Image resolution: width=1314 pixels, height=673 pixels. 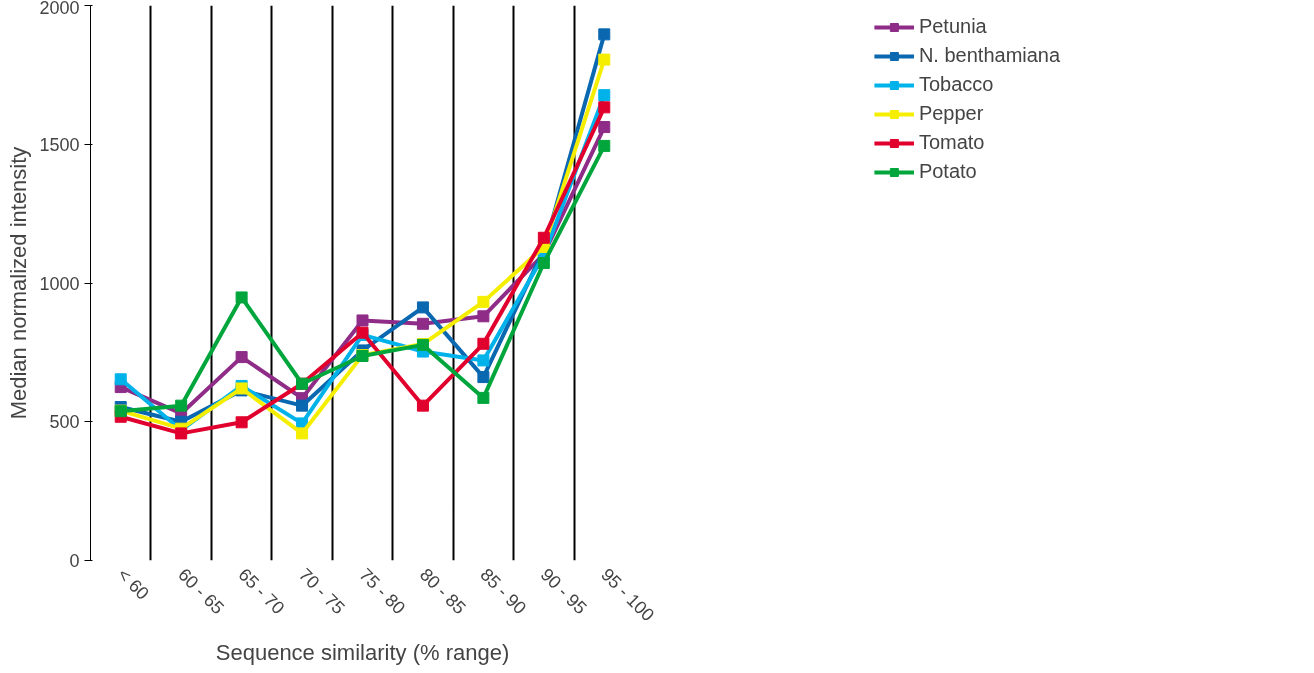 What do you see at coordinates (956, 84) in the screenshot?
I see `legend-label: Tobacco` at bounding box center [956, 84].